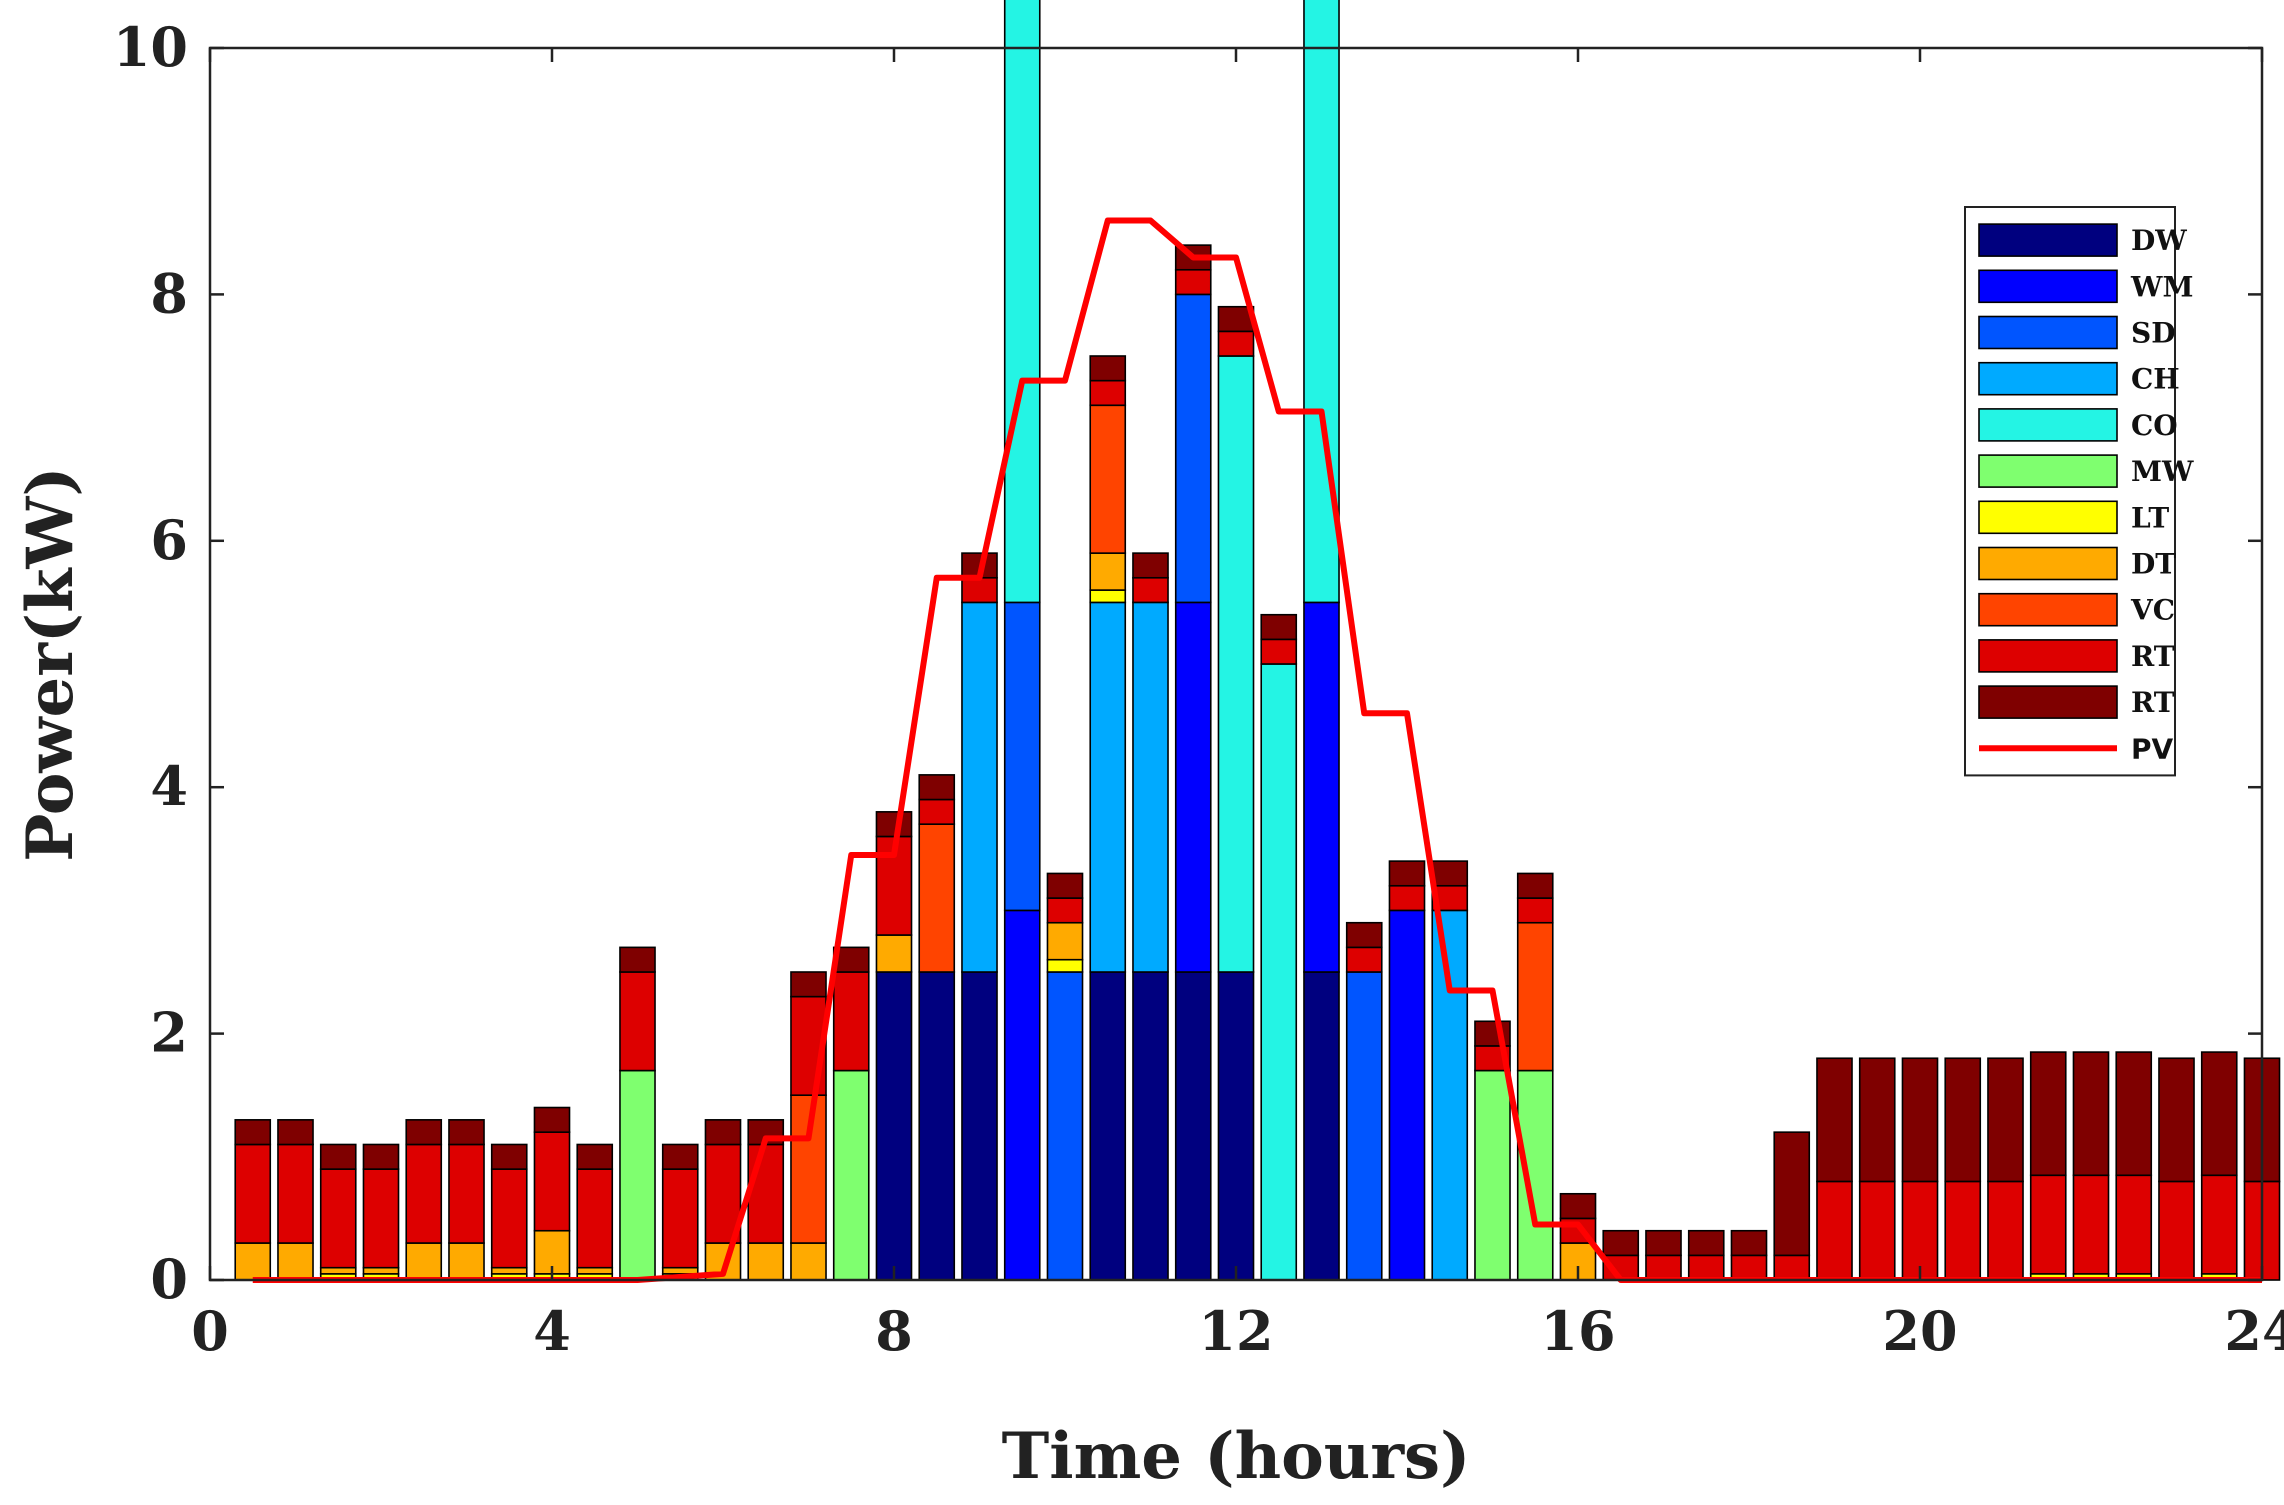 This screenshot has height=1505, width=2284. What do you see at coordinates (1621, 1243) in the screenshot?
I see `bar-rt-10-t16.5` at bounding box center [1621, 1243].